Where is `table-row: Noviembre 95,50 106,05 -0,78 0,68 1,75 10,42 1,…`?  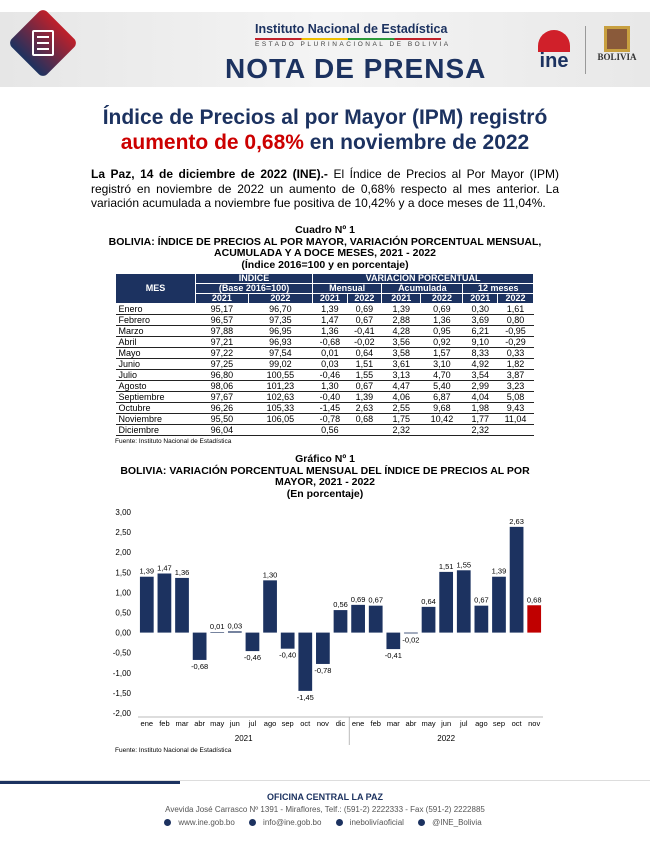
table-row: Noviembre 95,50 106,05 -0,78 0,68 1,75 10,42 1,… is located at coordinates (324, 419).